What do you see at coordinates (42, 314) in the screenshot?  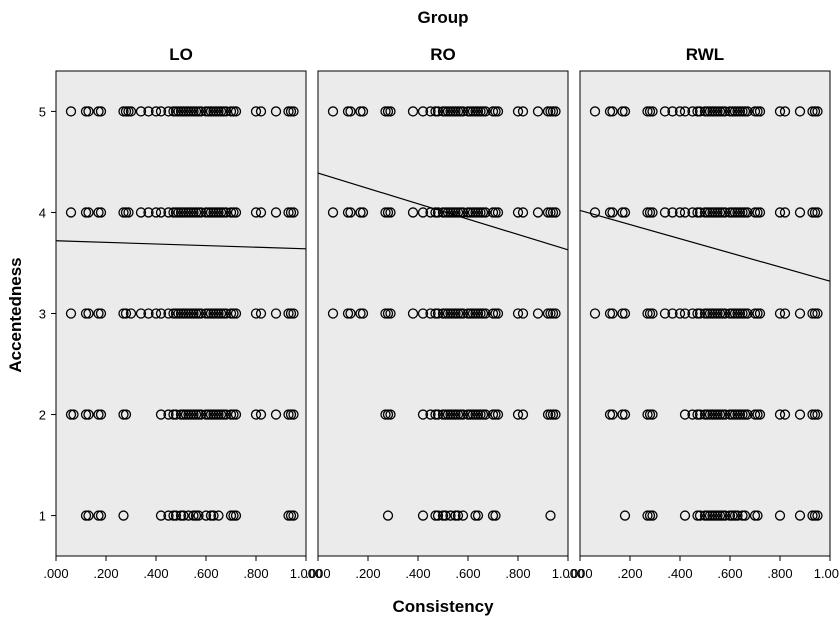 I see `y-tick-label: 3` at bounding box center [42, 314].